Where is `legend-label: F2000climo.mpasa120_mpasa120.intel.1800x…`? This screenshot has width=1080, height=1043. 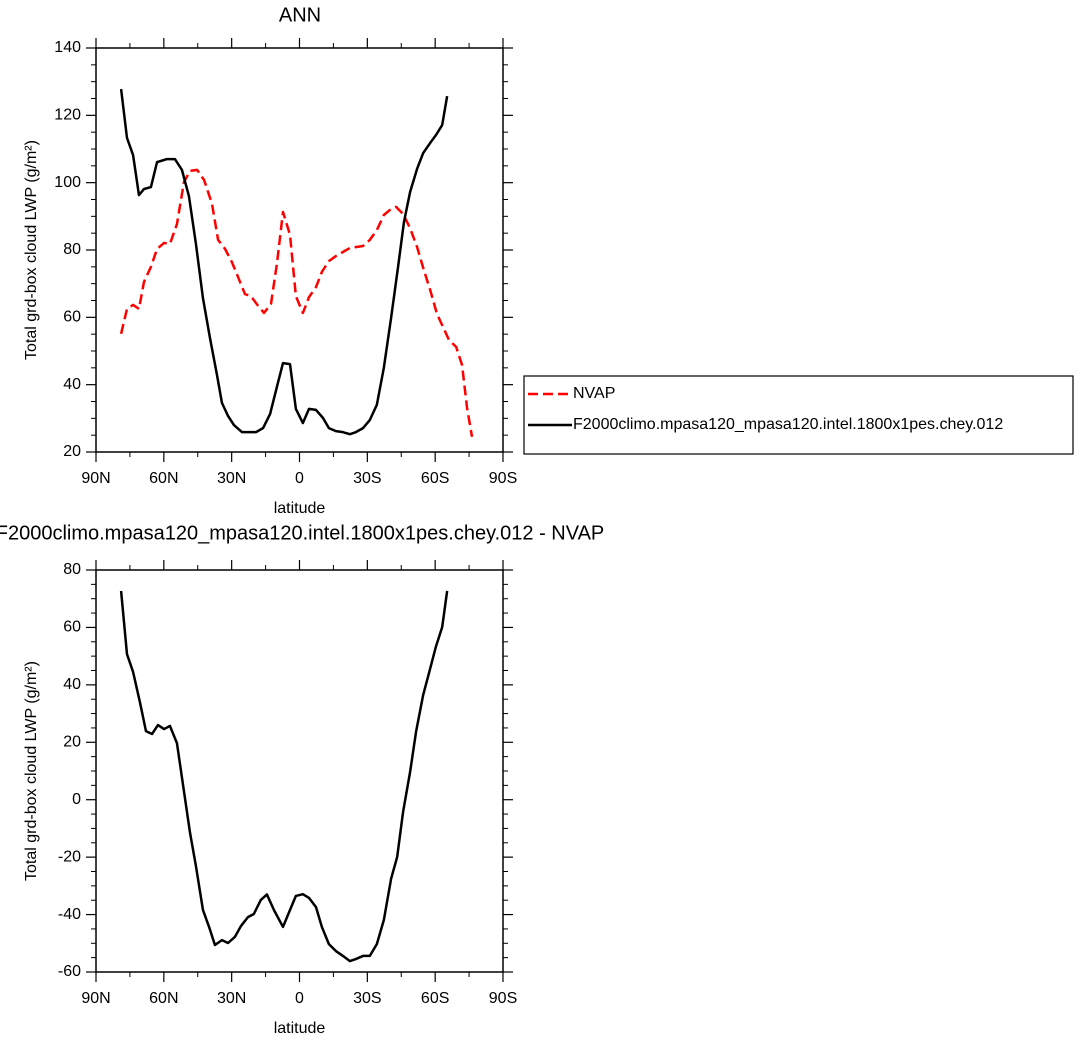 legend-label: F2000climo.mpasa120_mpasa120.intel.1800x… is located at coordinates (788, 424).